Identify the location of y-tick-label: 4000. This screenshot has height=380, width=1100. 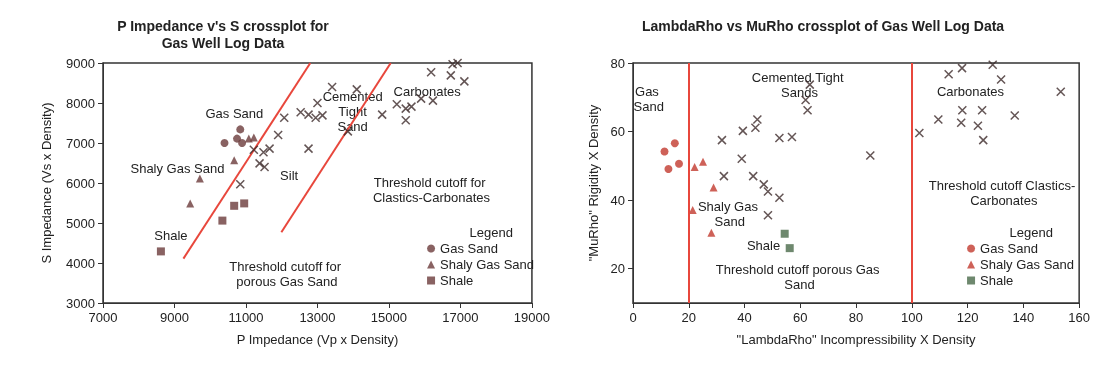
(80, 263).